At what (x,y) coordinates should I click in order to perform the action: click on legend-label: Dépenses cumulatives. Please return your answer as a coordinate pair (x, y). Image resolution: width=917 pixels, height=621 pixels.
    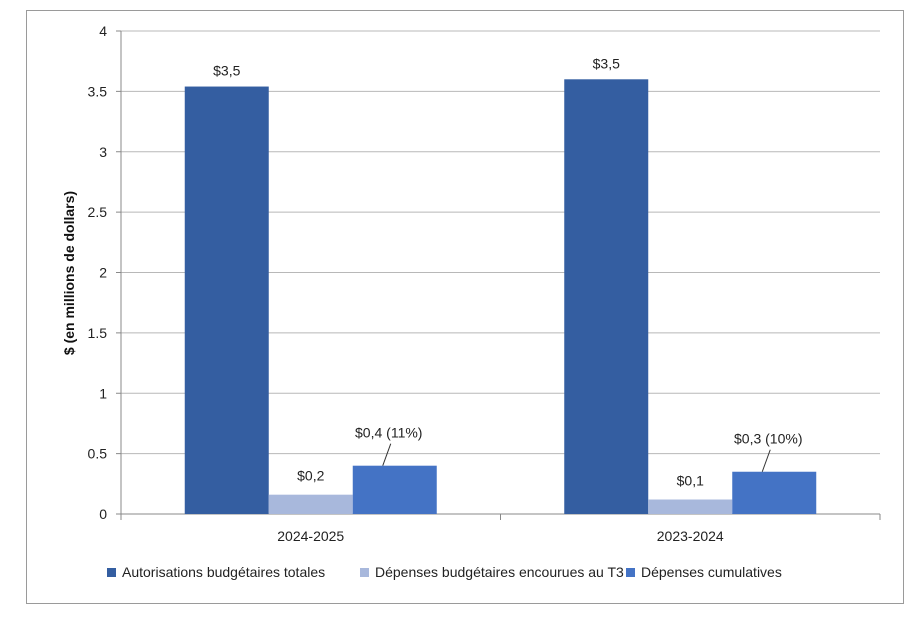
    Looking at the image, I should click on (711, 572).